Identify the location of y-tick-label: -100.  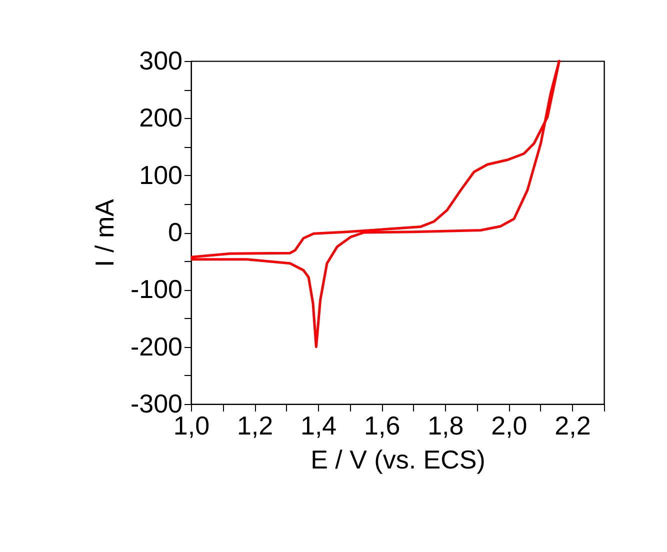
(156, 289).